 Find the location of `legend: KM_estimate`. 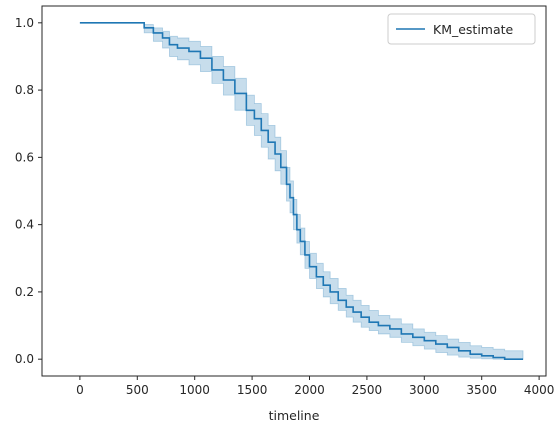

legend: KM_estimate is located at coordinates (461, 29).